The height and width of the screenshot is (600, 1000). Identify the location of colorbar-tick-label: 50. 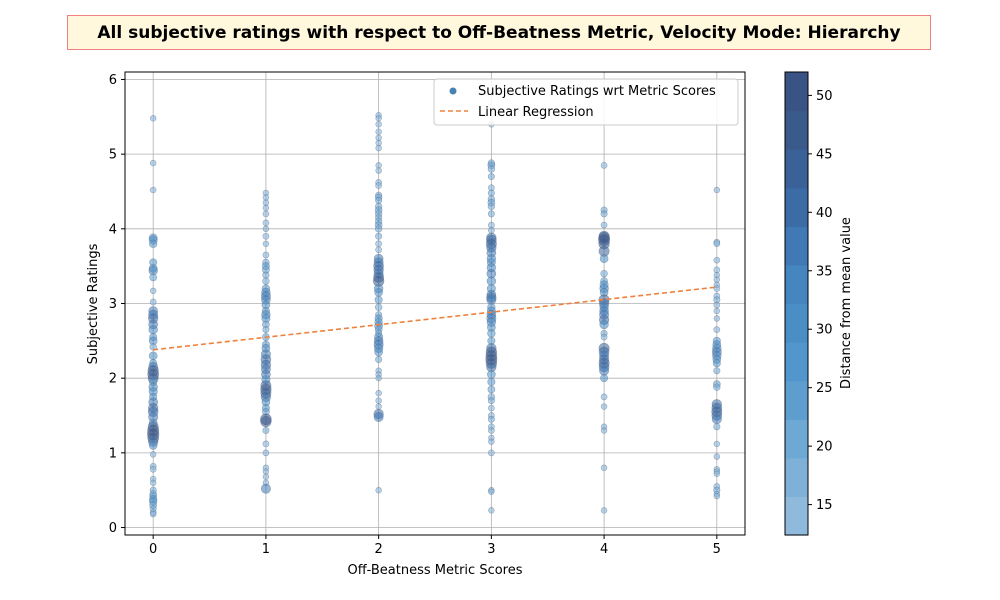
(824, 96).